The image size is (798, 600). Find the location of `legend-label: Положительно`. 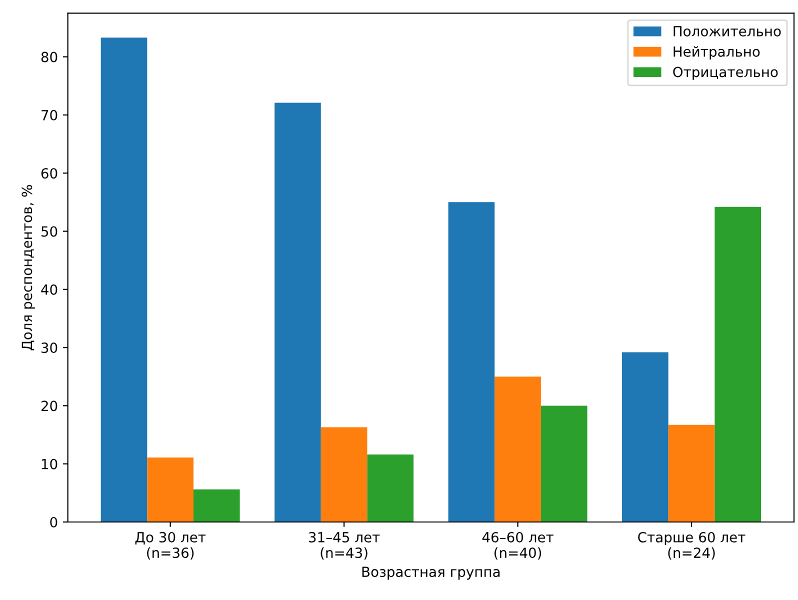

legend-label: Положительно is located at coordinates (727, 31).